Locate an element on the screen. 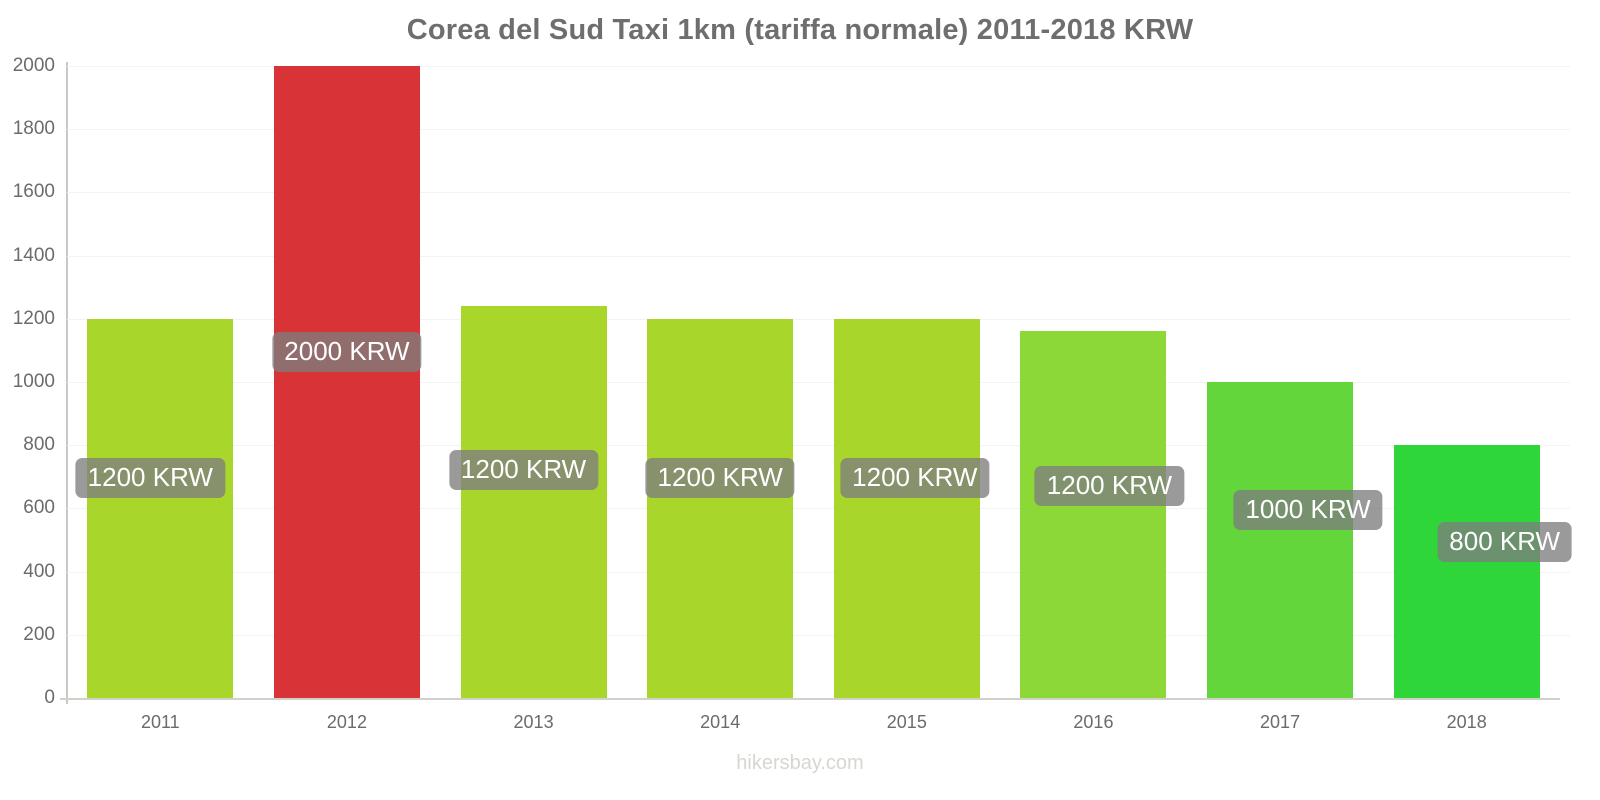 The width and height of the screenshot is (1600, 800). x-axis-tick-label: 2018 is located at coordinates (1466, 722).